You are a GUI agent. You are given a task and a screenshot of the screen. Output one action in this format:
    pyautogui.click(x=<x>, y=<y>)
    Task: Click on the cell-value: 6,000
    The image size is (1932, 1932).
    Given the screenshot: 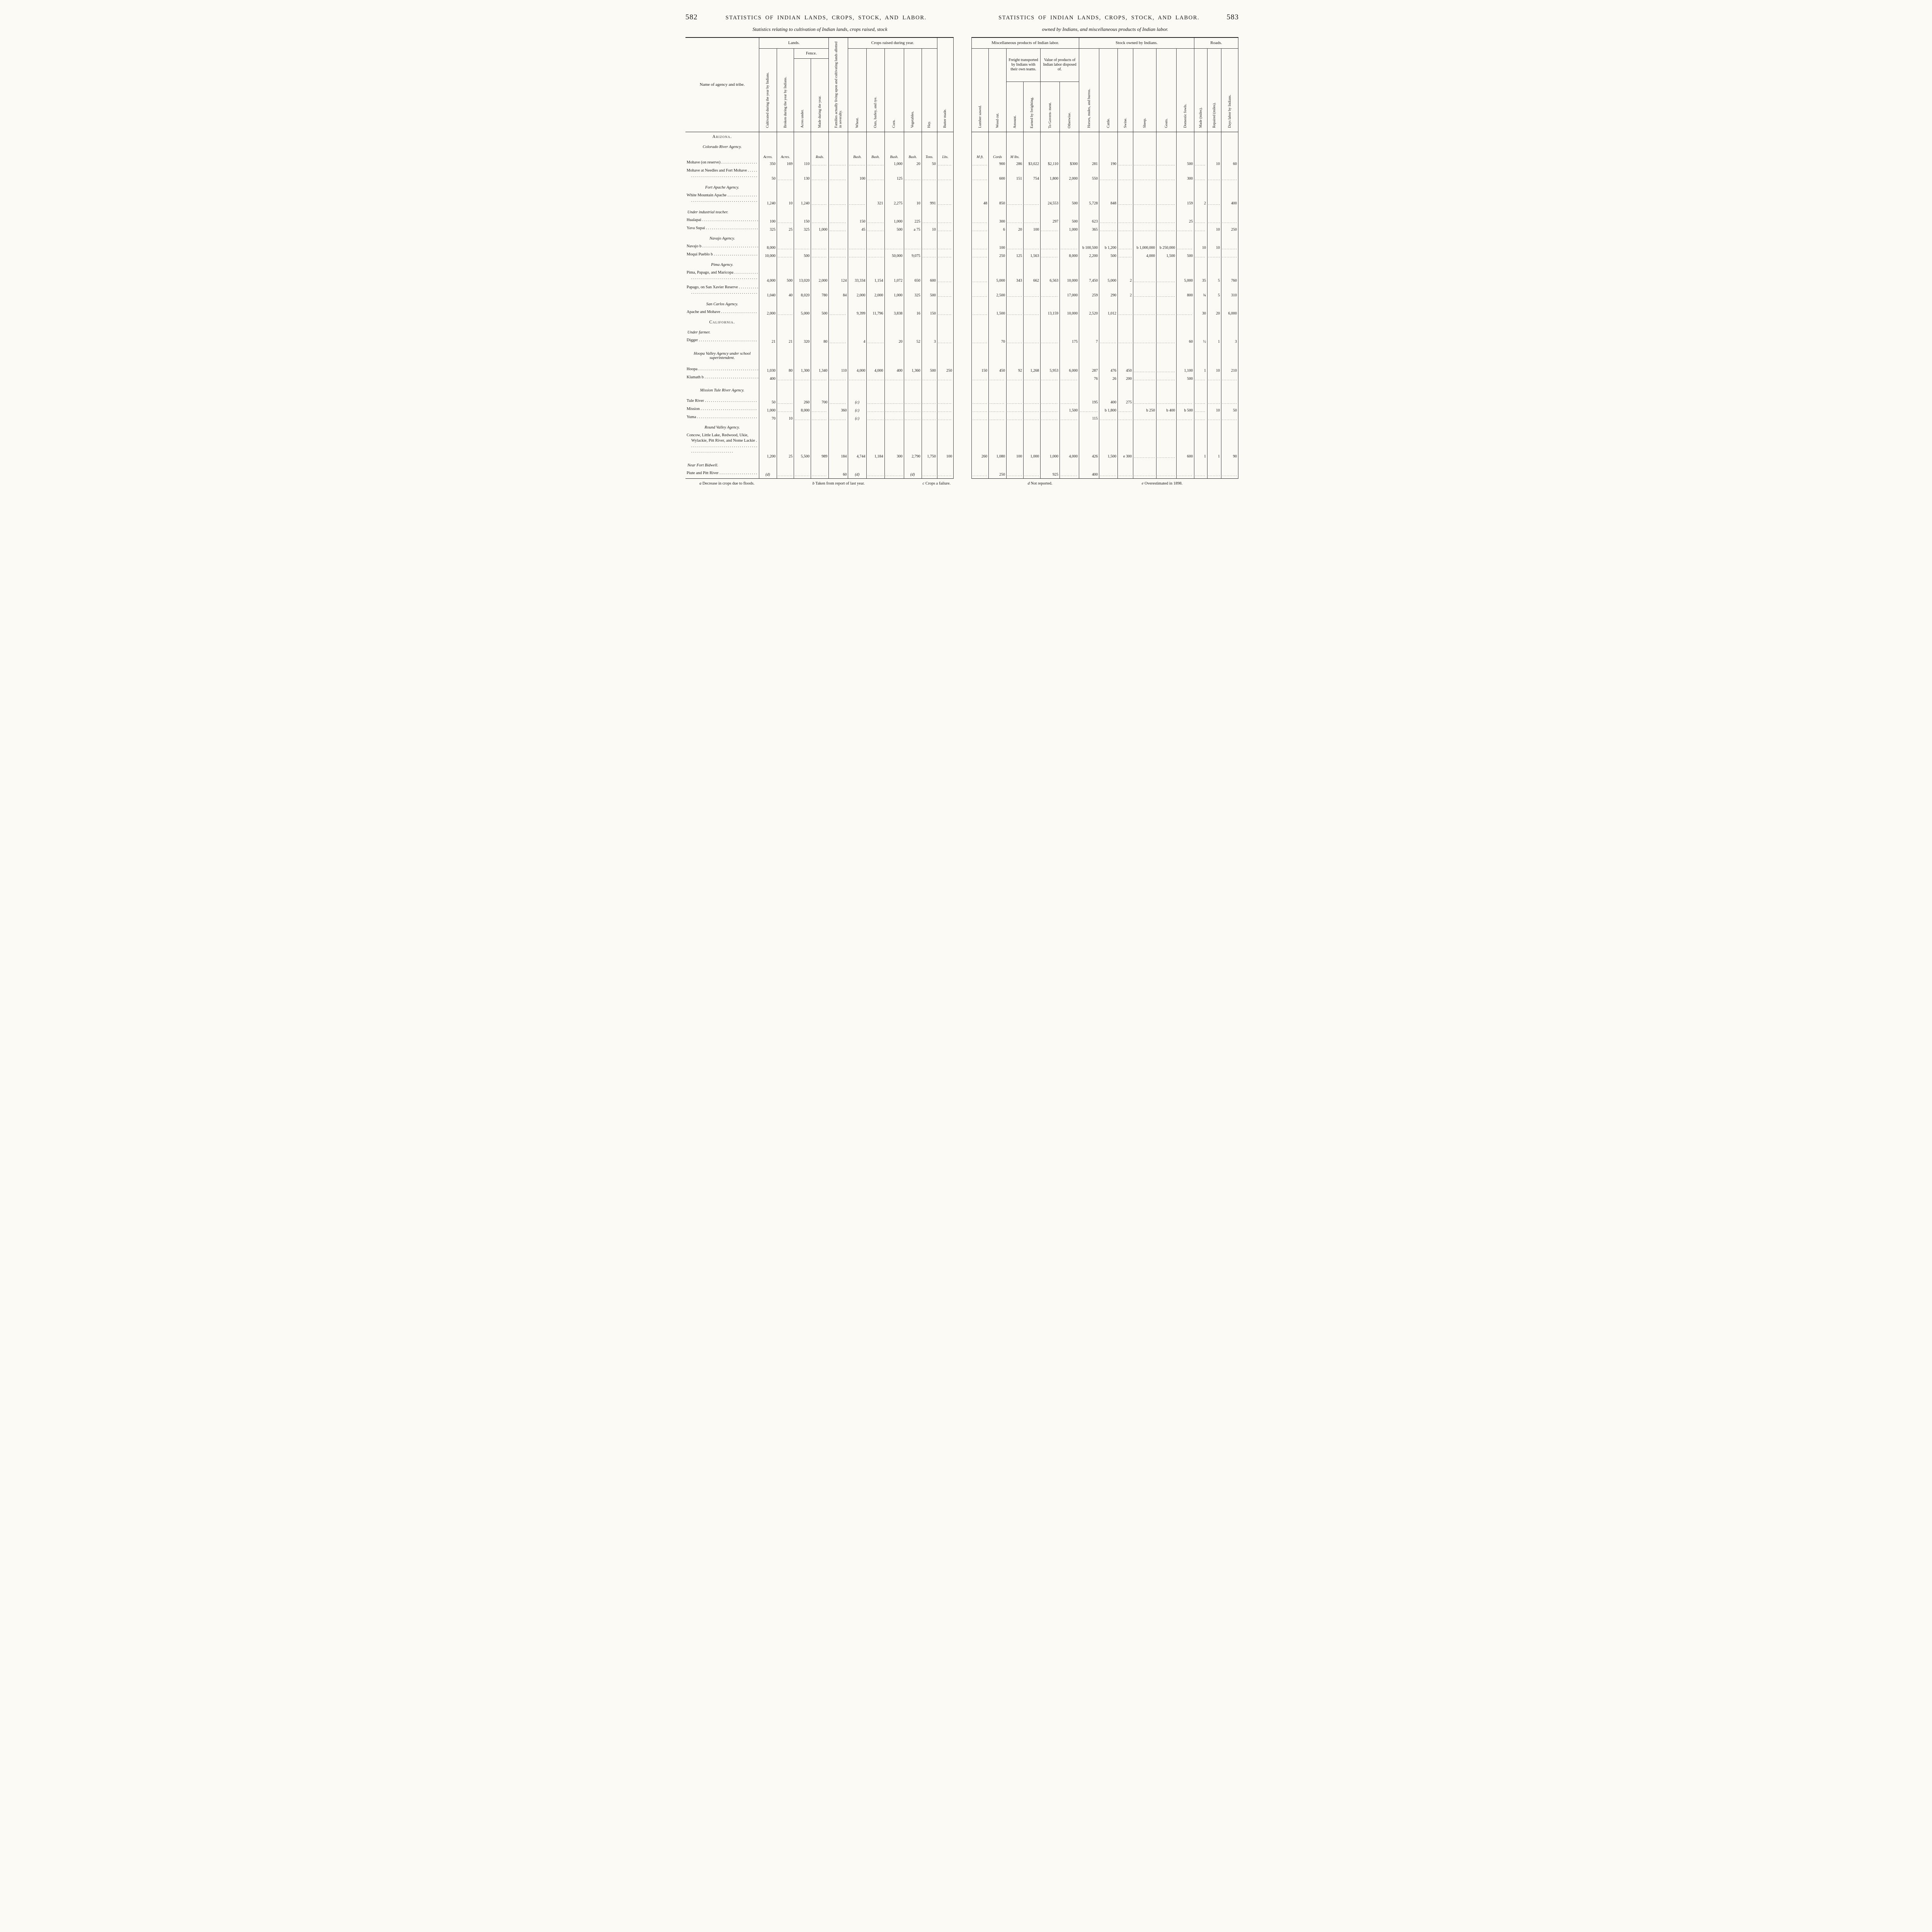 What is the action you would take?
    pyautogui.click(x=1233, y=314)
    